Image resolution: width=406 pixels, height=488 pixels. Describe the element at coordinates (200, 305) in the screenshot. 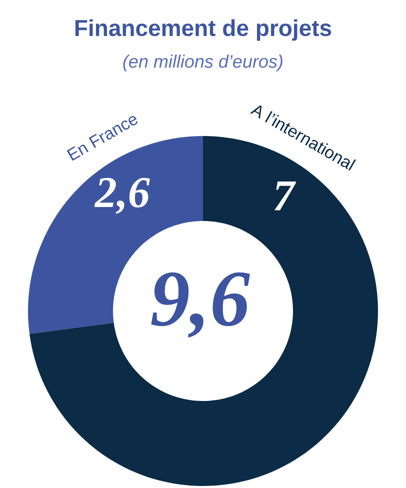

I see `text: 9,6` at that location.